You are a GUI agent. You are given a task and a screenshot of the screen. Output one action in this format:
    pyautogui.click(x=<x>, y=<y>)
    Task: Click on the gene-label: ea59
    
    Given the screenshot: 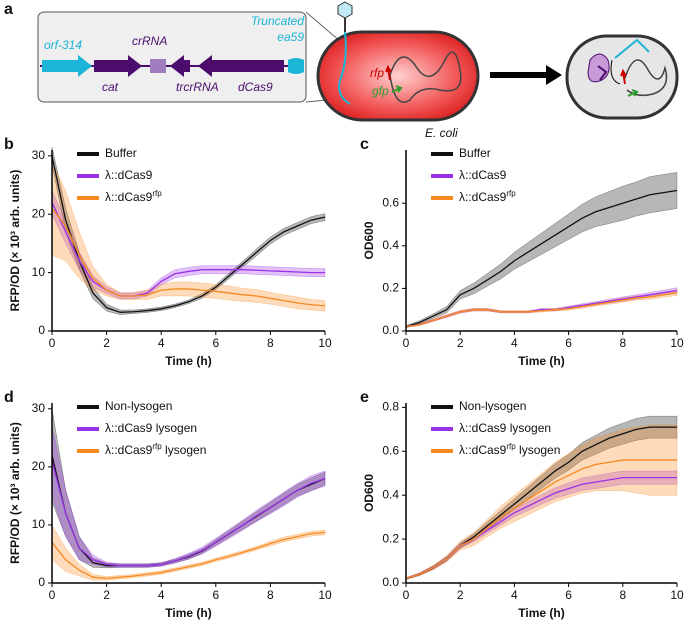 What is the action you would take?
    pyautogui.click(x=290, y=37)
    